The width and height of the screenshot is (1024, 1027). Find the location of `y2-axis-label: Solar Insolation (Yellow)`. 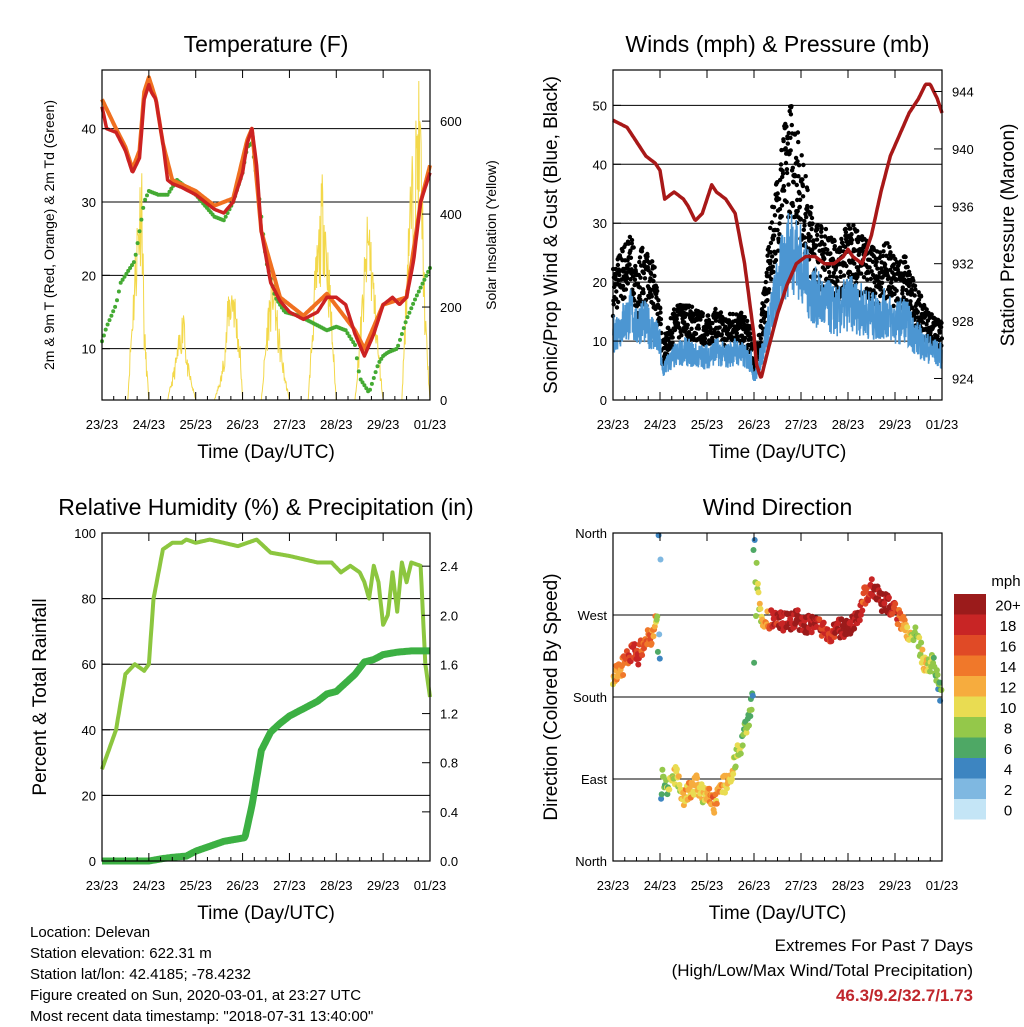

y2-axis-label: Solar Insolation (Yellow) is located at coordinates (491, 235).